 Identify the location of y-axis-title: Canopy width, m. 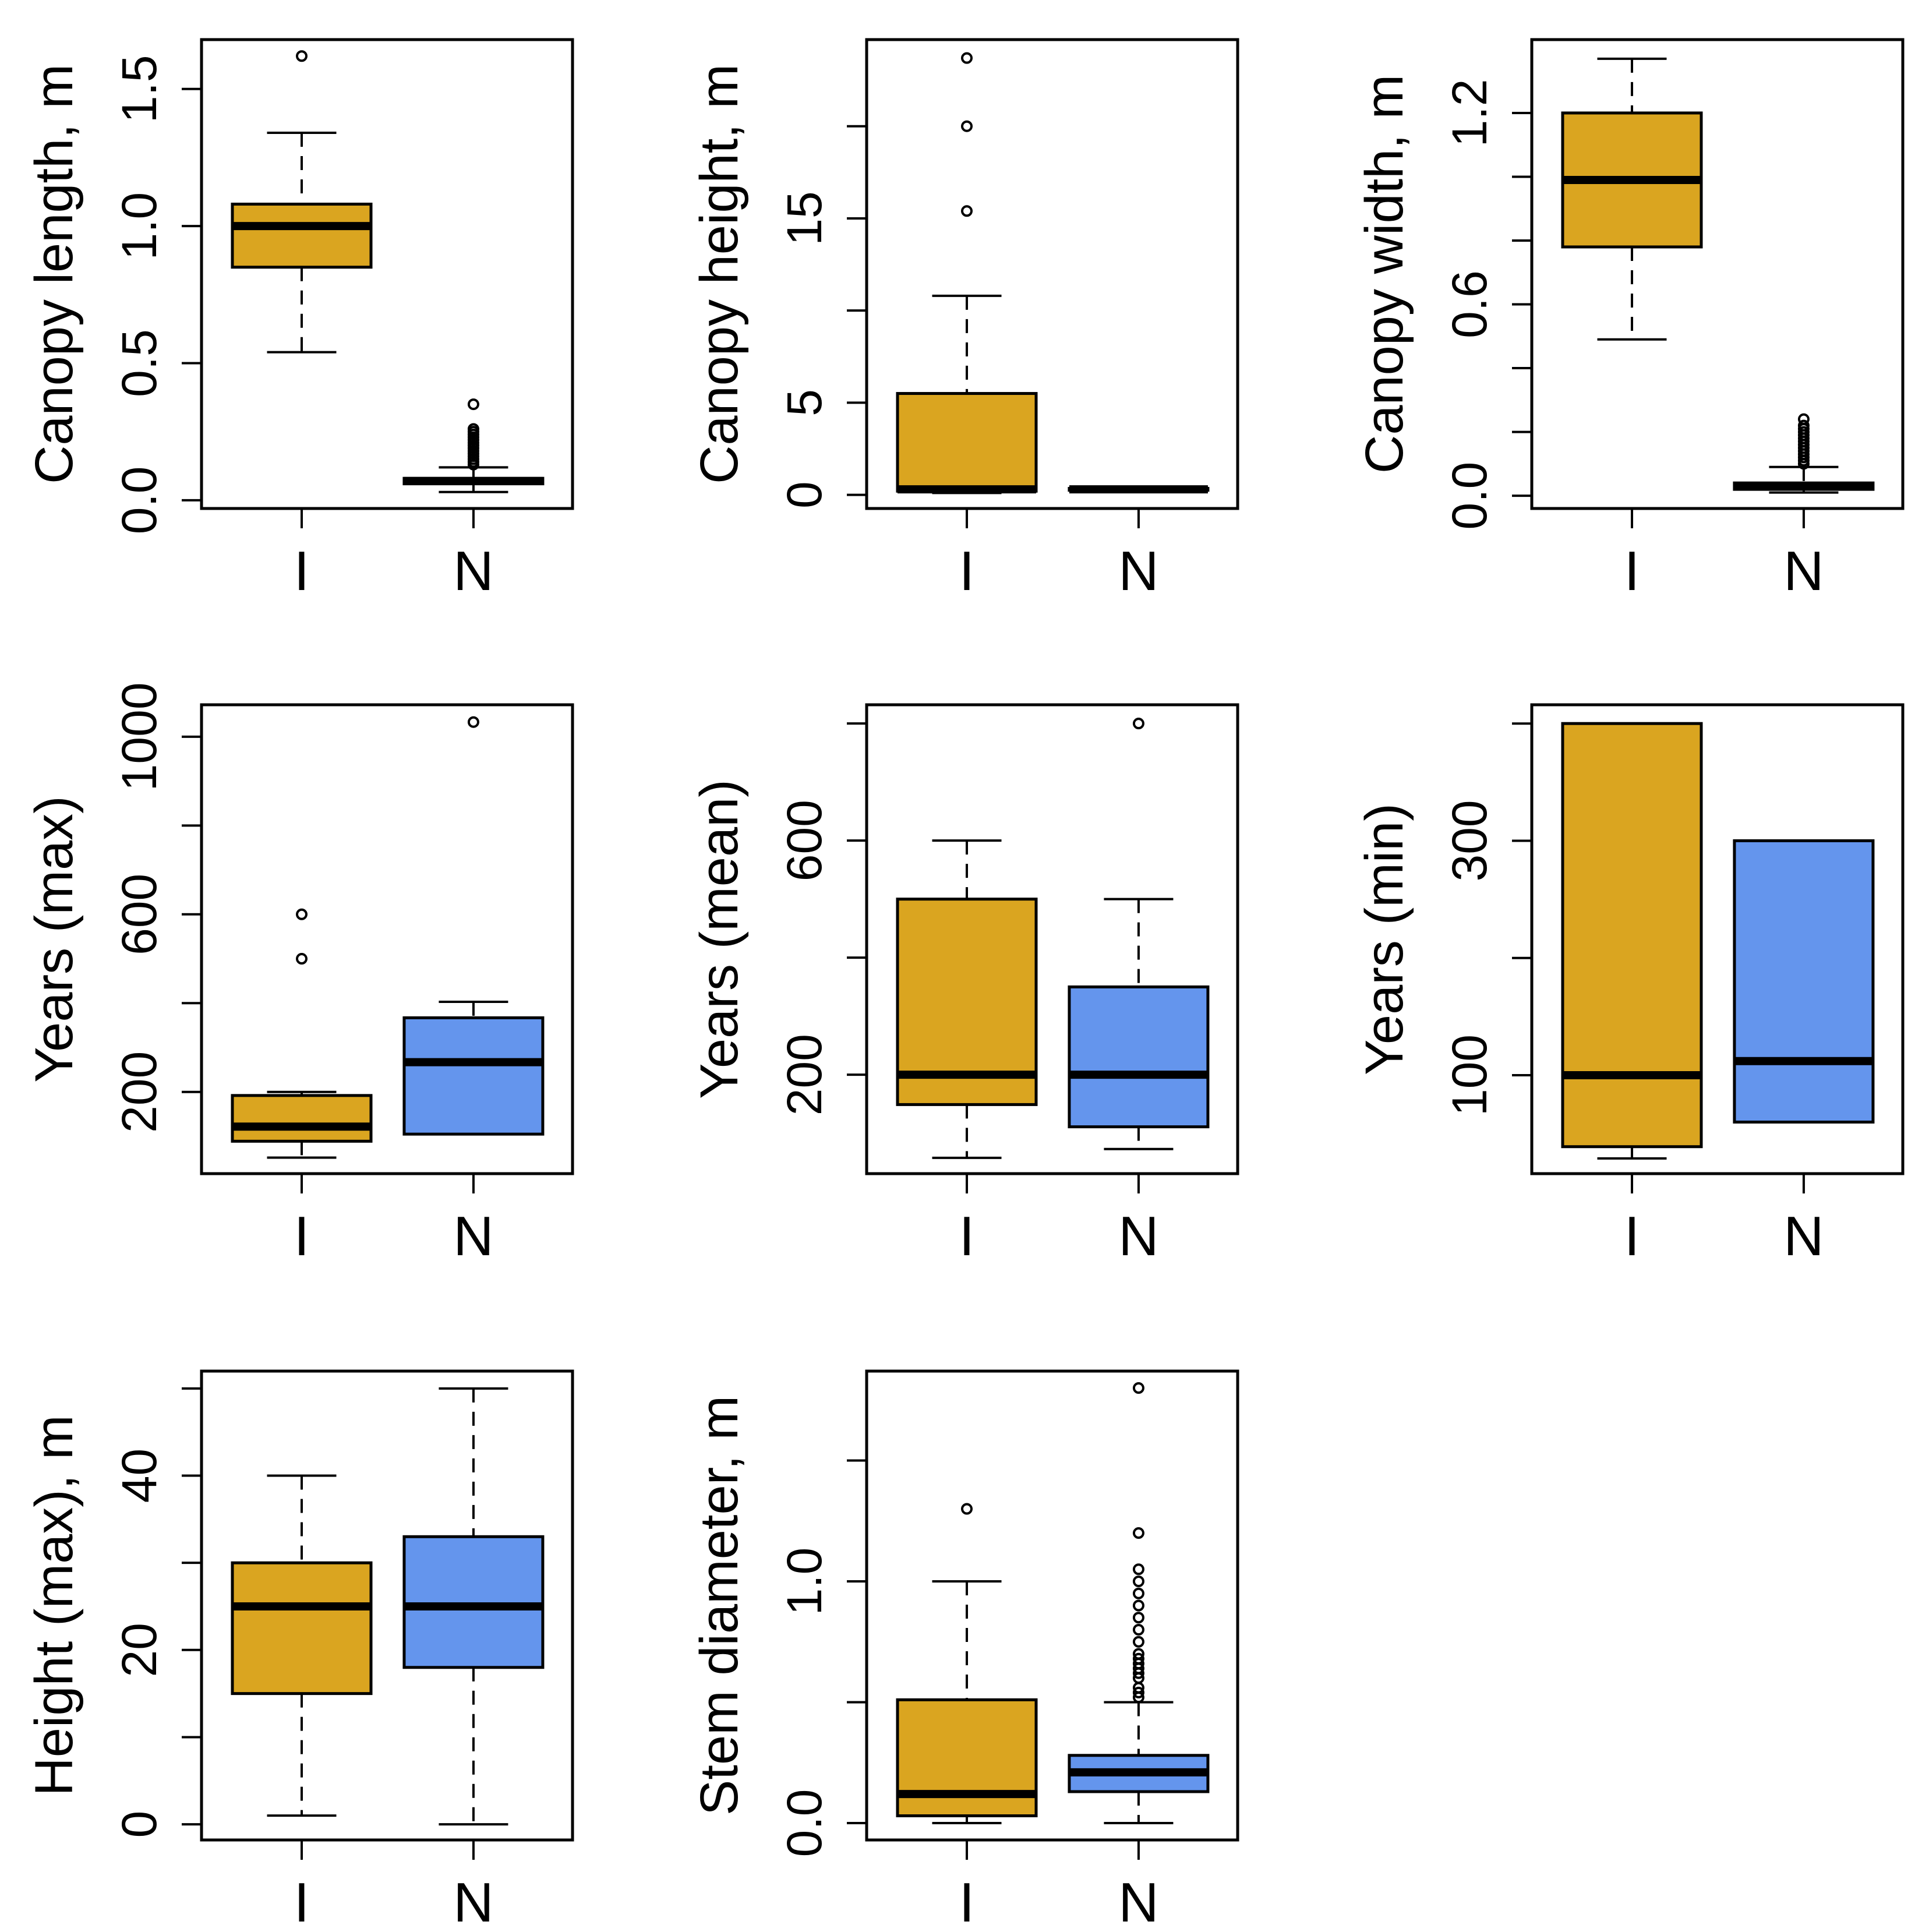
(1384, 274).